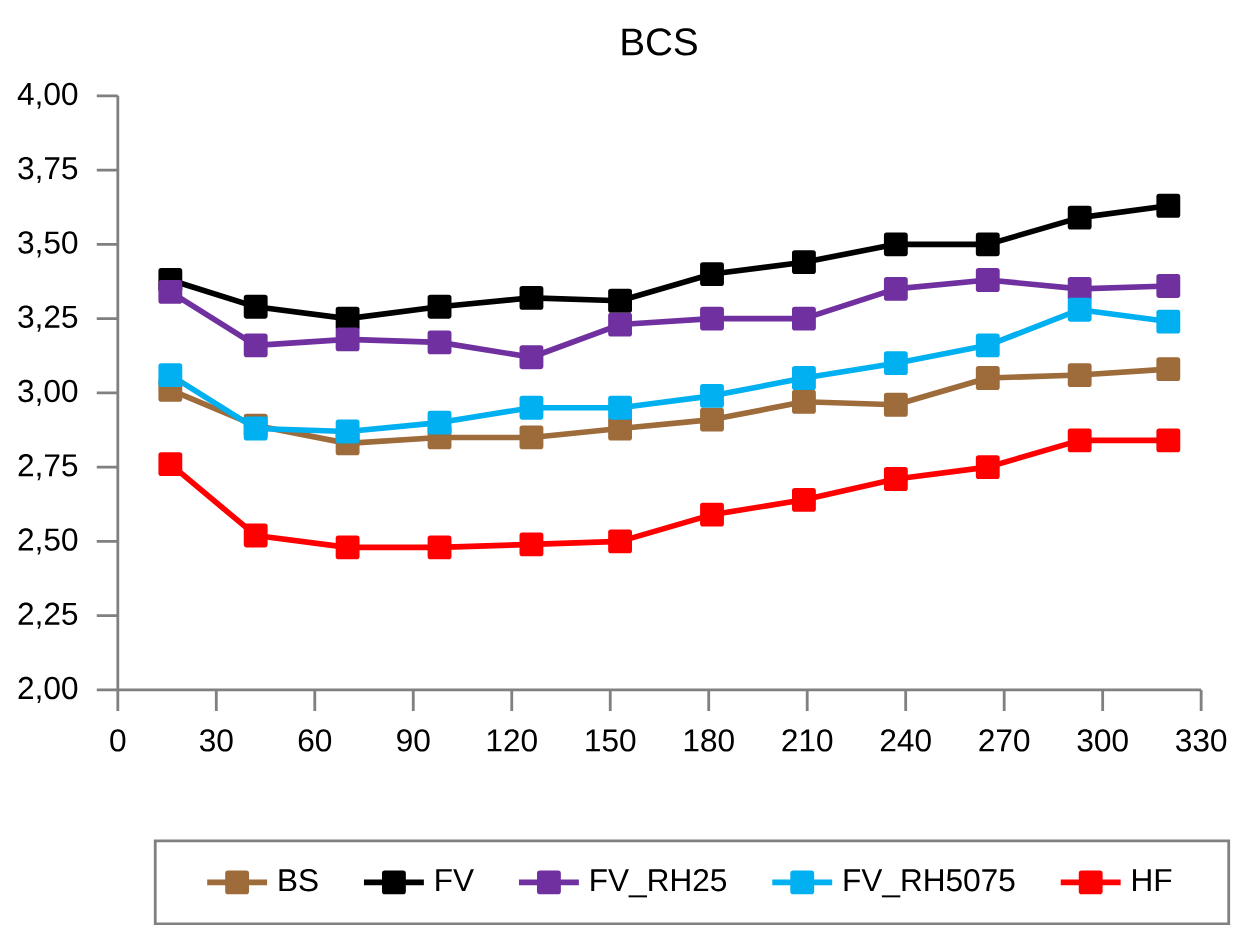 The height and width of the screenshot is (925, 1238). What do you see at coordinates (47, 95) in the screenshot?
I see `y-tick-label: 4,00` at bounding box center [47, 95].